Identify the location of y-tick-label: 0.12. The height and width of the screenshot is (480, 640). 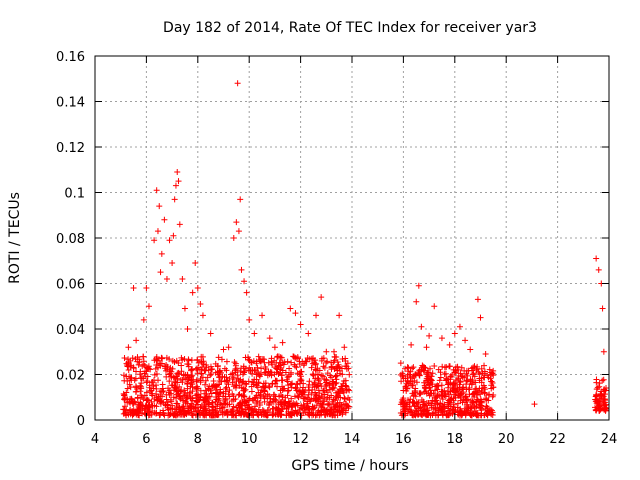
(70, 148).